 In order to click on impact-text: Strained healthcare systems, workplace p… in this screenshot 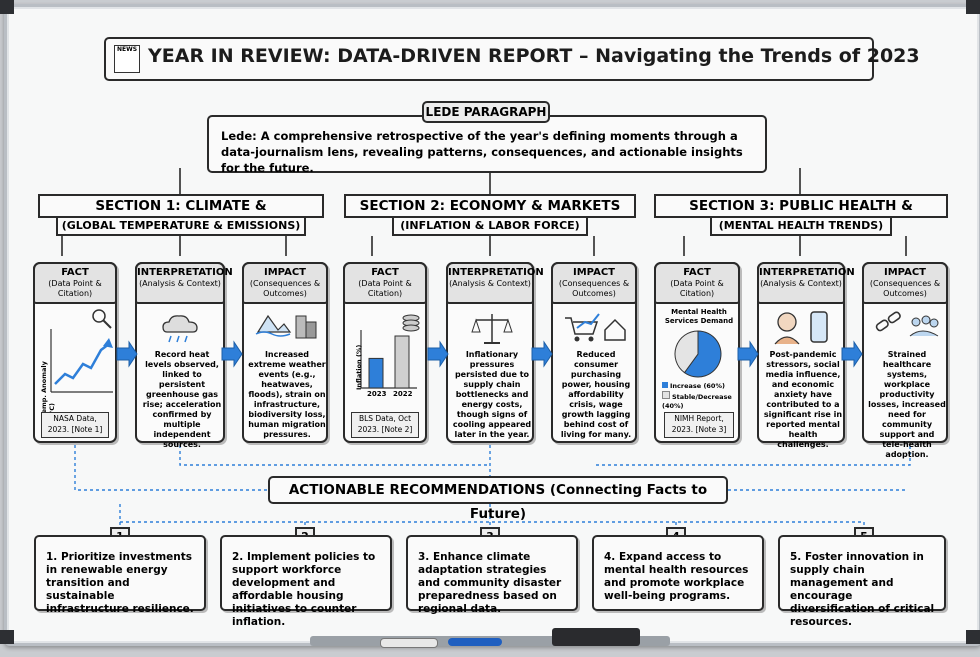, I will do `click(907, 404)`.